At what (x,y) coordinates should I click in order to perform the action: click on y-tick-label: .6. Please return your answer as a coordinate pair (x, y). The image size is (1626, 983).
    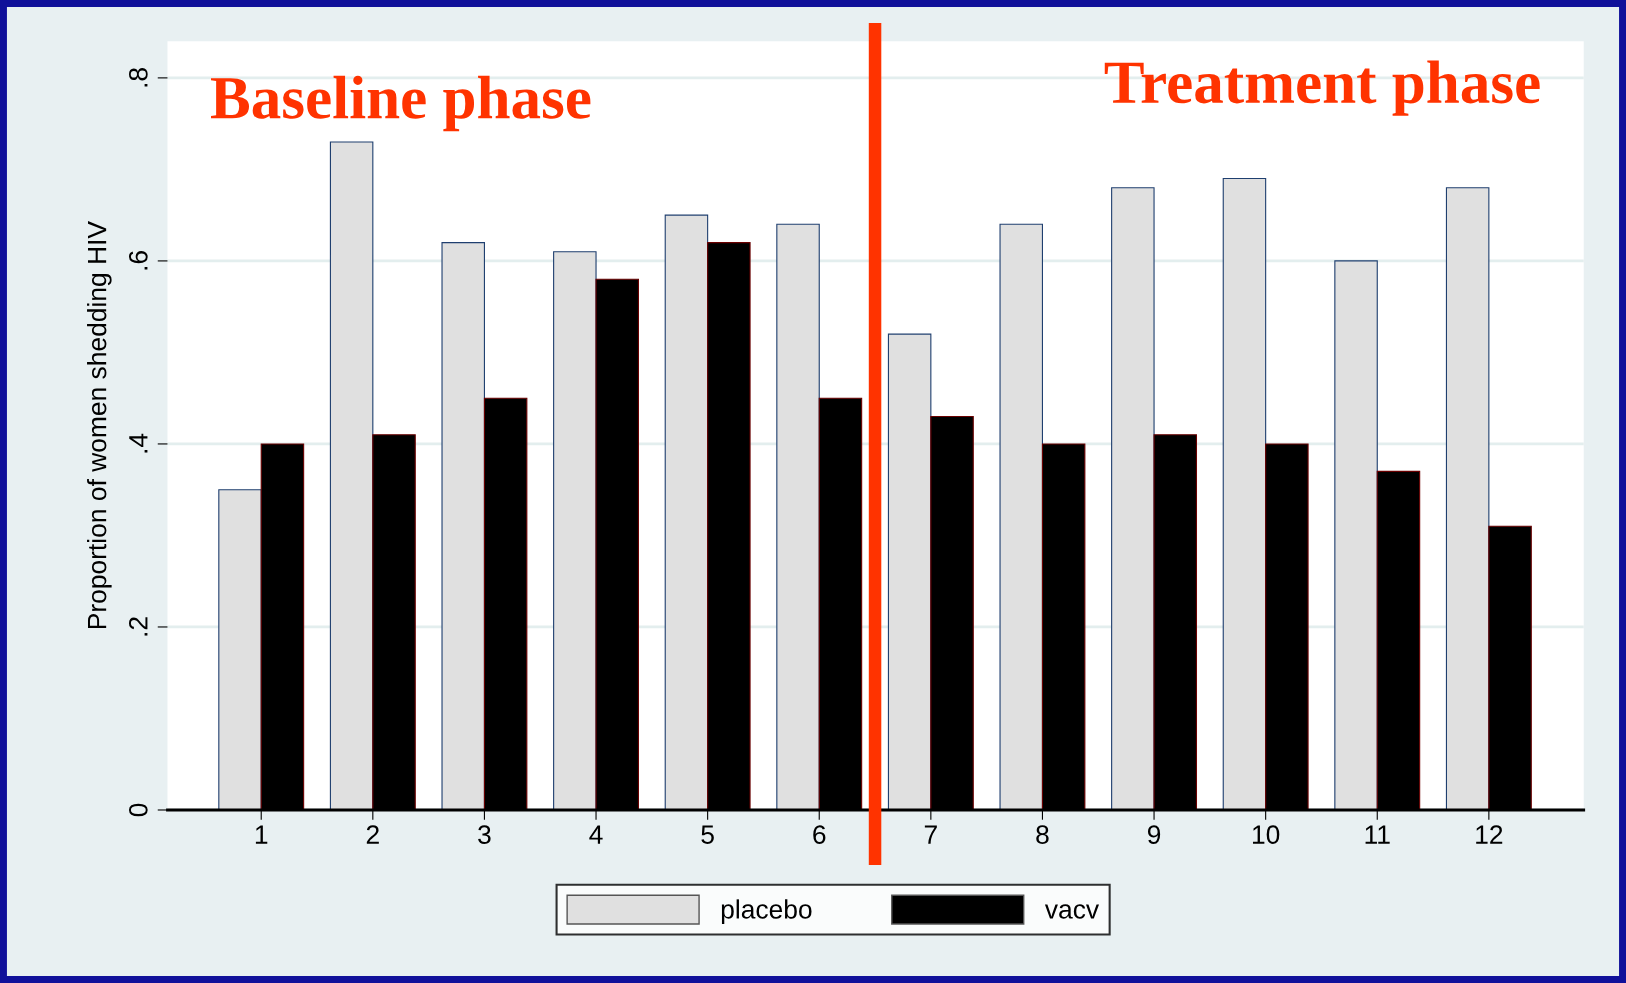
    Looking at the image, I should click on (138, 260).